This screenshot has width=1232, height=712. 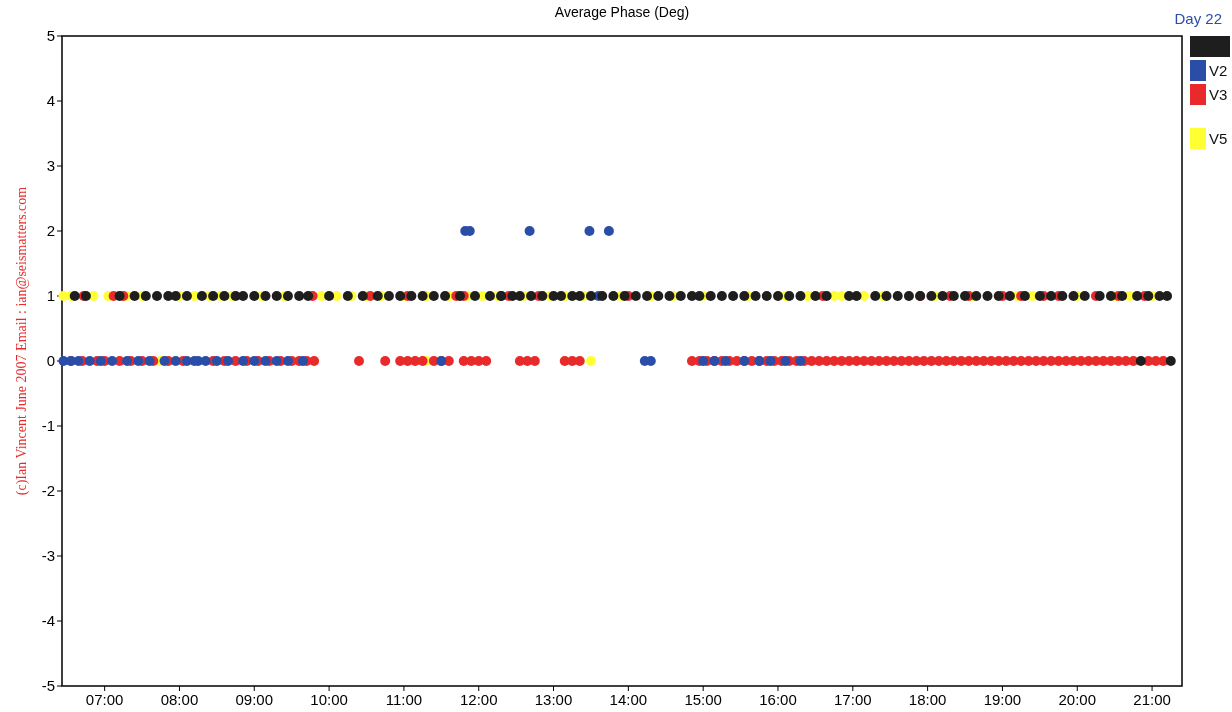 I want to click on x-tick-label: 09:00, so click(x=254, y=699).